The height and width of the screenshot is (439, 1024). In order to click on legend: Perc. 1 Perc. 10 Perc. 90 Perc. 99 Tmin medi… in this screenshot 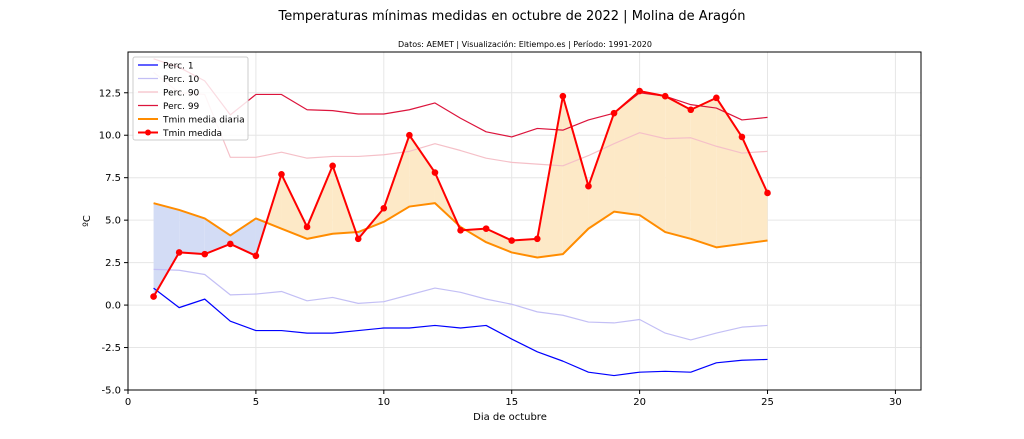, I will do `click(190, 98)`.